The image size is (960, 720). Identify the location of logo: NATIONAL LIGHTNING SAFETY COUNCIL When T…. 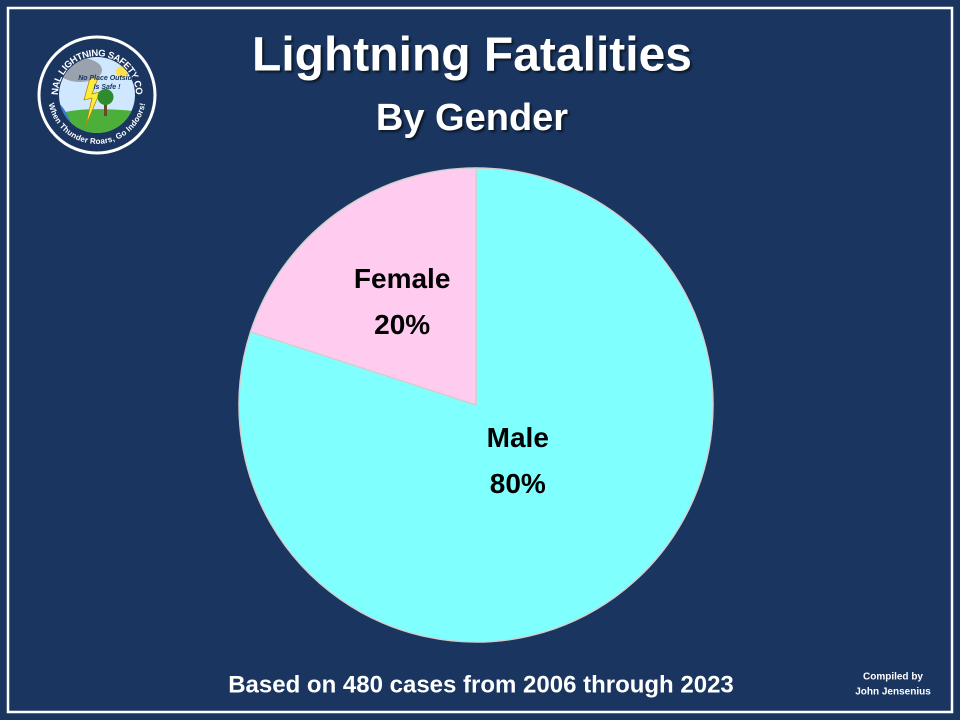
(78, 77).